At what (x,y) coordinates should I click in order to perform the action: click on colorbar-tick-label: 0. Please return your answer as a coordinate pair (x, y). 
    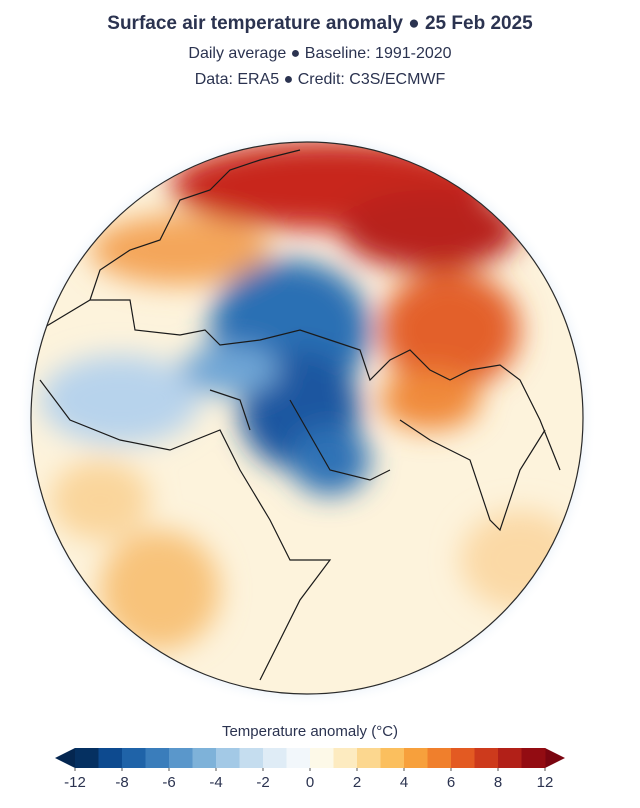
    Looking at the image, I should click on (310, 782).